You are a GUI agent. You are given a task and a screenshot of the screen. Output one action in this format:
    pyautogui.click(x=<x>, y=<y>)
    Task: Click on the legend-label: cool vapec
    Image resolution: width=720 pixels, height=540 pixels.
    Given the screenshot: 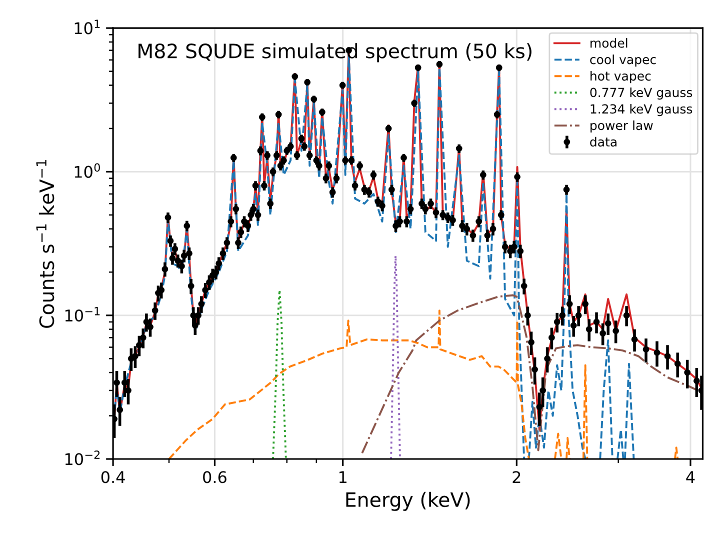 What is the action you would take?
    pyautogui.click(x=623, y=60)
    